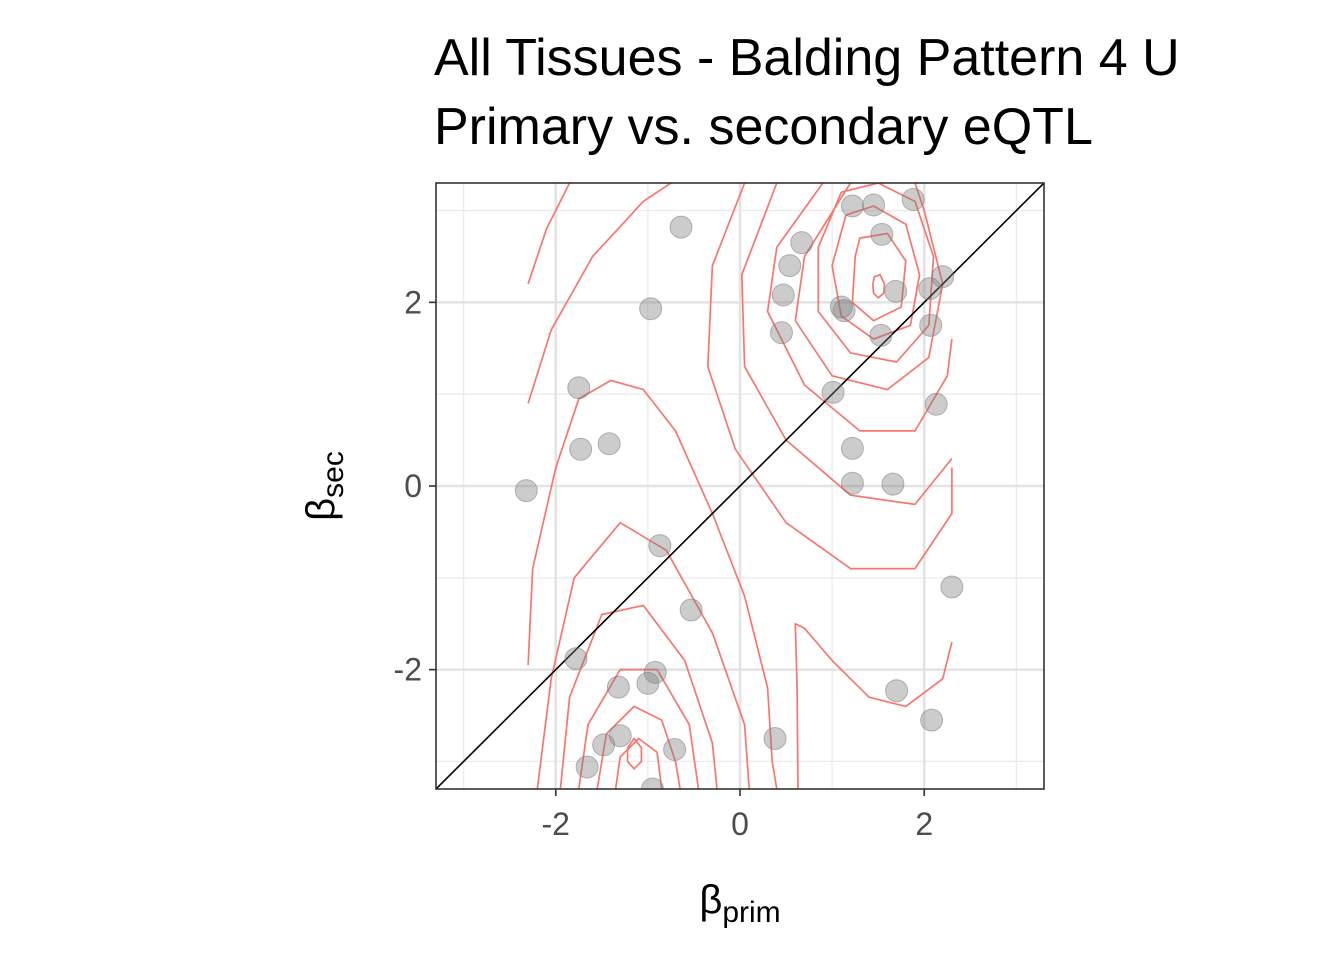  I want to click on y-tick-label: 2, so click(413, 302).